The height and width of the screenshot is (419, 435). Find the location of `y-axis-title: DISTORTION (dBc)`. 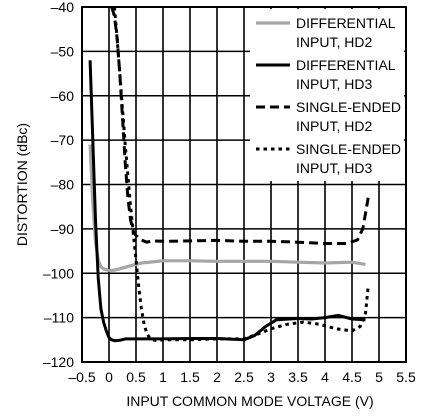

y-axis-title: DISTORTION (dBc) is located at coordinates (22, 184).